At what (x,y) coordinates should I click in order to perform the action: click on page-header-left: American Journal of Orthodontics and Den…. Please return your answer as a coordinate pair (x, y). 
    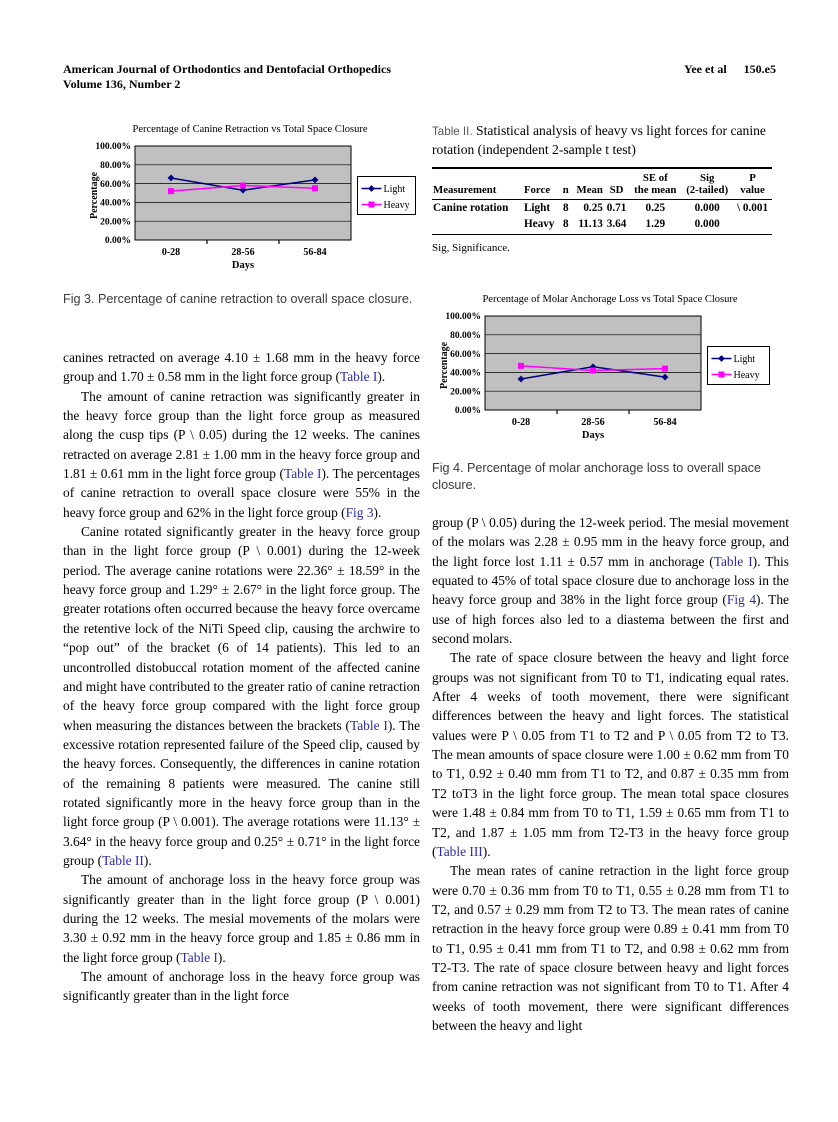
    Looking at the image, I should click on (227, 77).